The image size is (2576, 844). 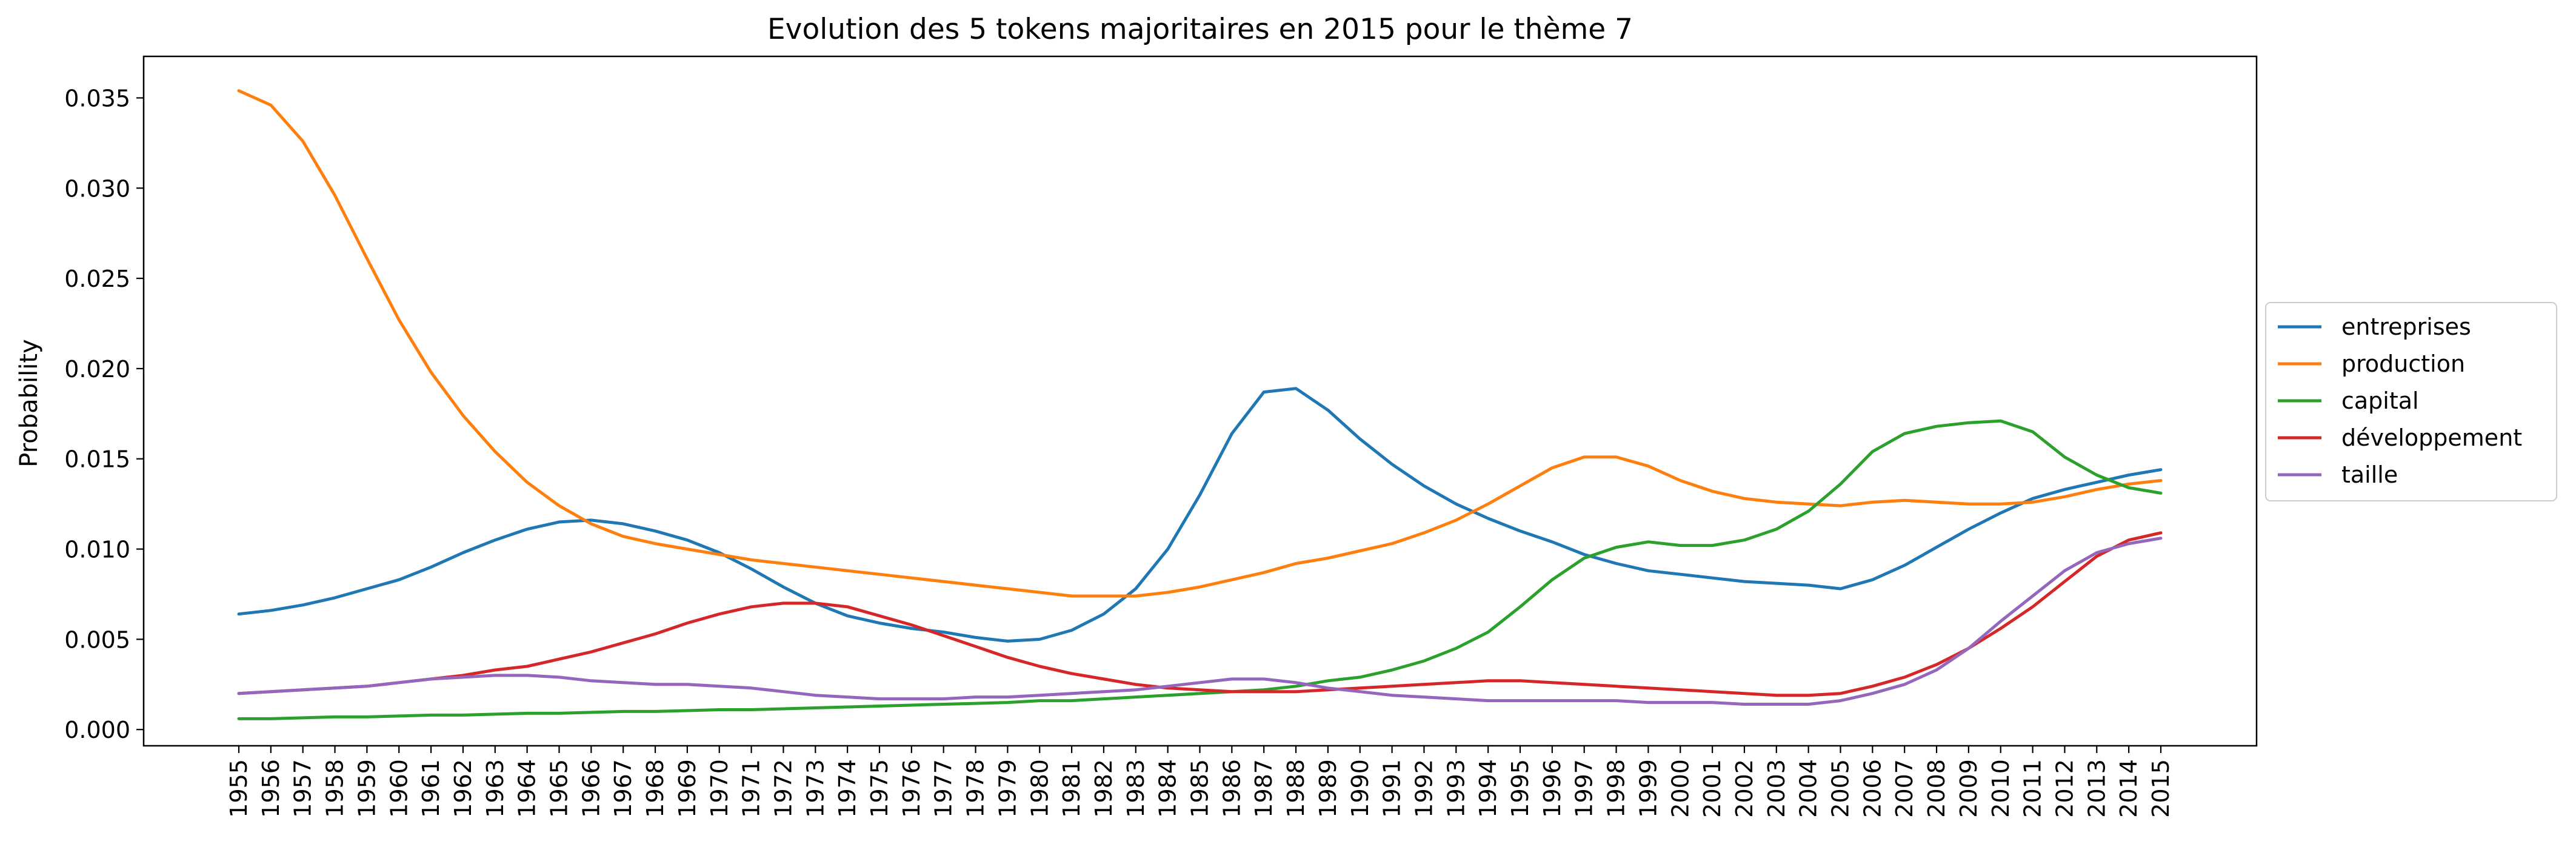 I want to click on x-tick-label: 1996, so click(x=1552, y=788).